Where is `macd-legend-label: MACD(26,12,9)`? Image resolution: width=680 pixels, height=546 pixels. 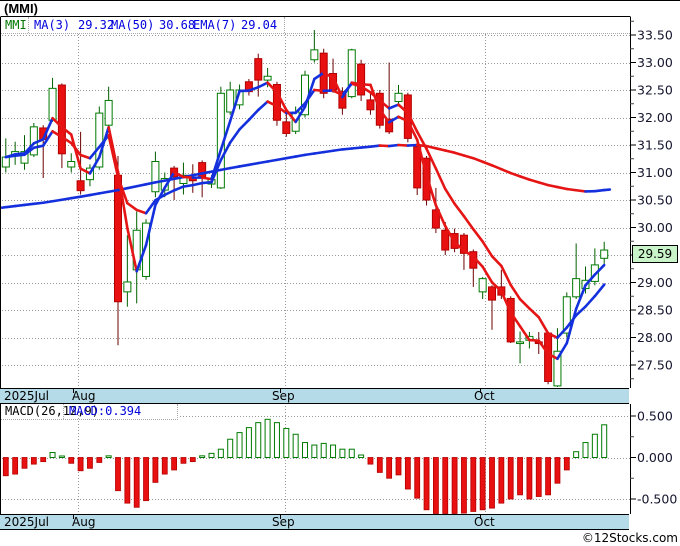
macd-legend-label: MACD(26,12,9) is located at coordinates (52, 411).